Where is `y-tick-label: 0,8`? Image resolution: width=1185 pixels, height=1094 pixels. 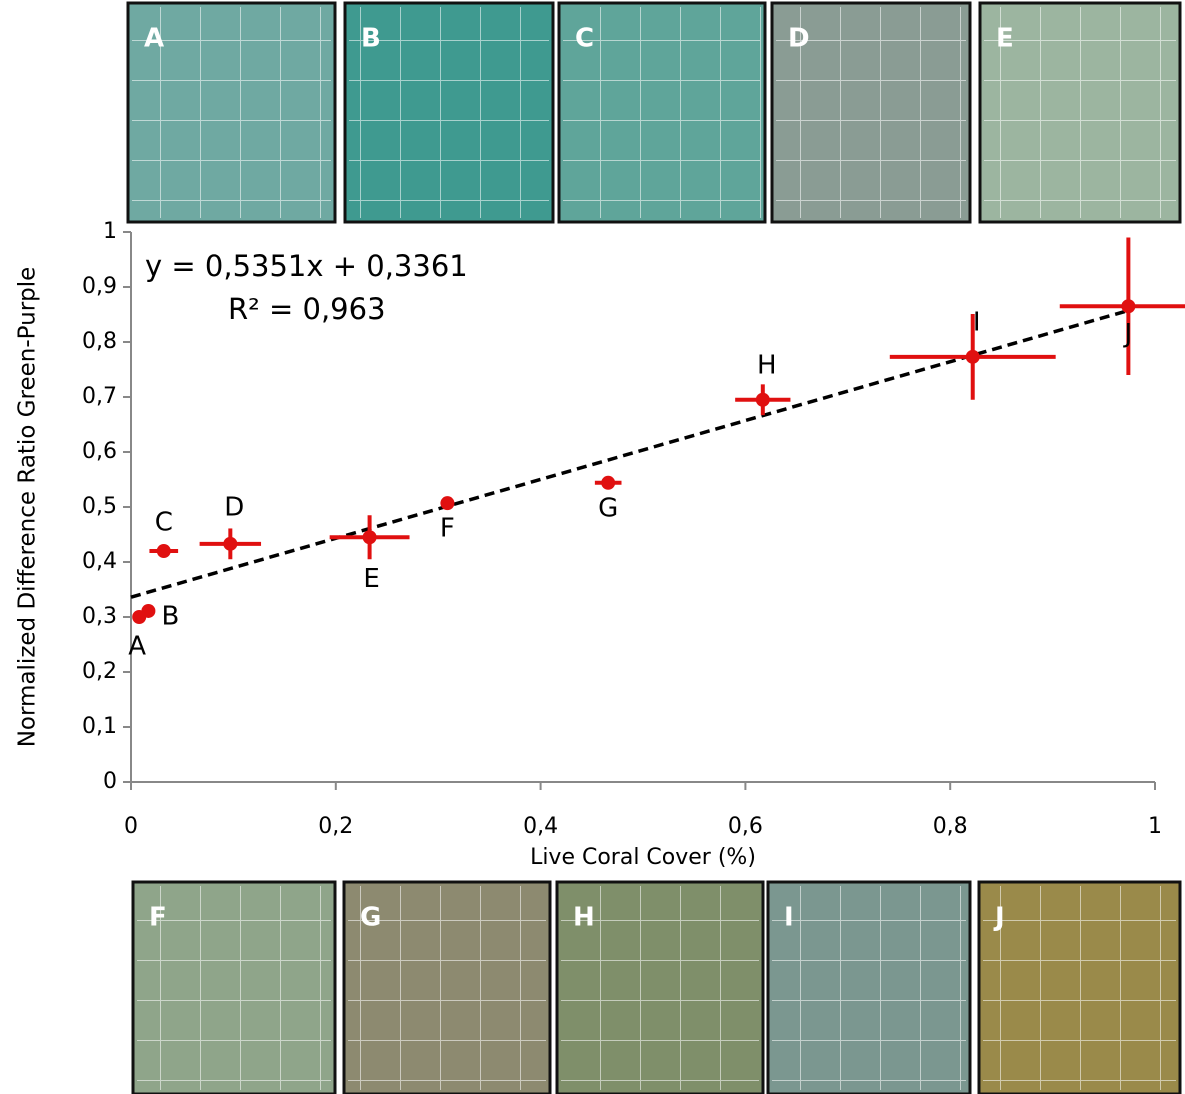 y-tick-label: 0,8 is located at coordinates (99, 341).